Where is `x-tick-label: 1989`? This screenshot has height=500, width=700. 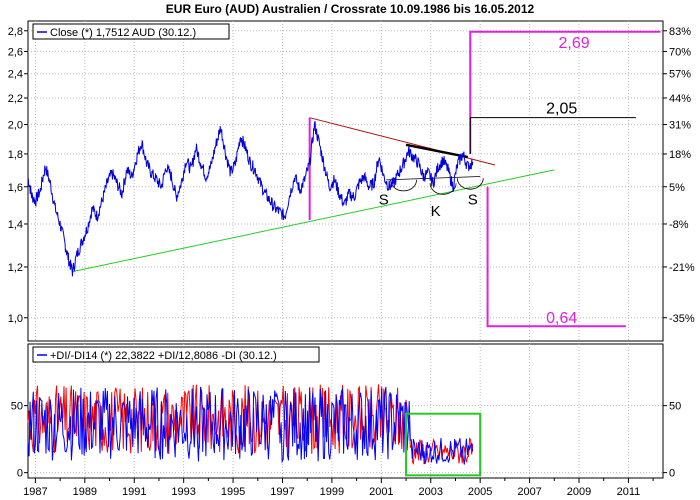
x-tick-label: 1989 is located at coordinates (85, 492).